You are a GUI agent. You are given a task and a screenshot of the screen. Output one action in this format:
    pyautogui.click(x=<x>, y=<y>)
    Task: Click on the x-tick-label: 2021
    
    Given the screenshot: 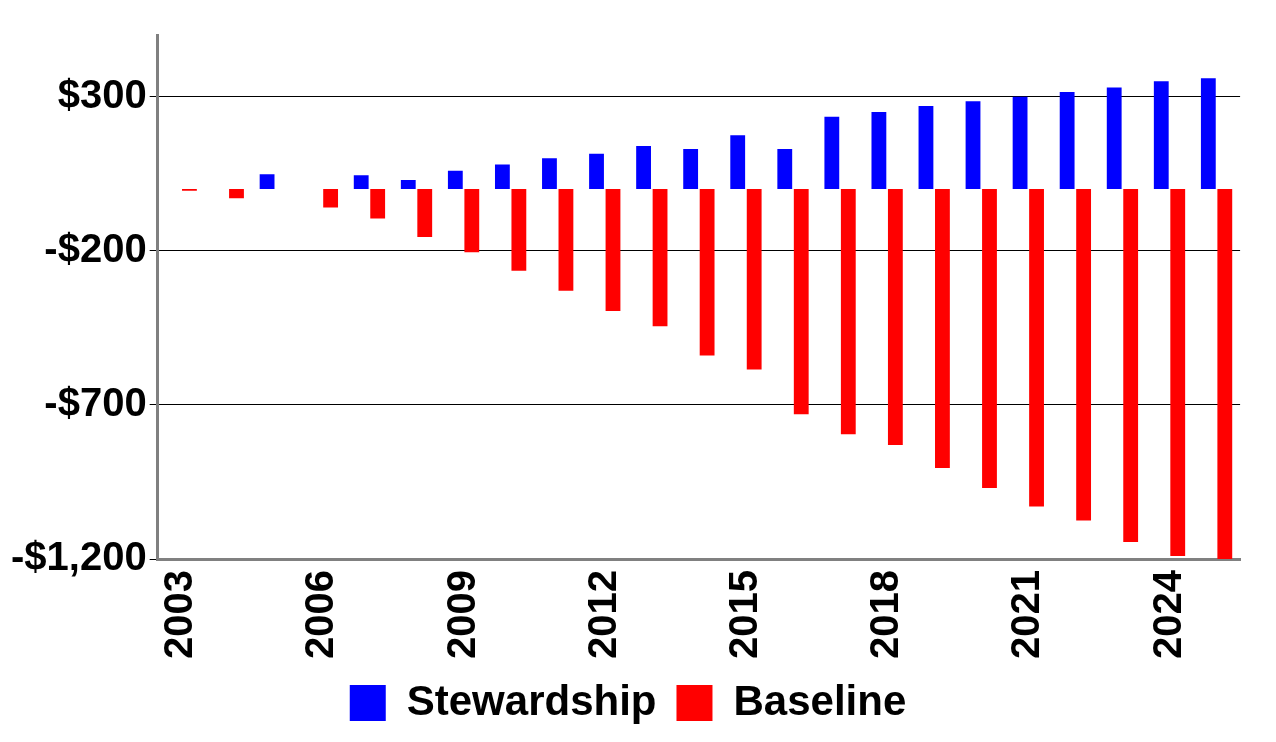 What is the action you would take?
    pyautogui.click(x=1025, y=614)
    